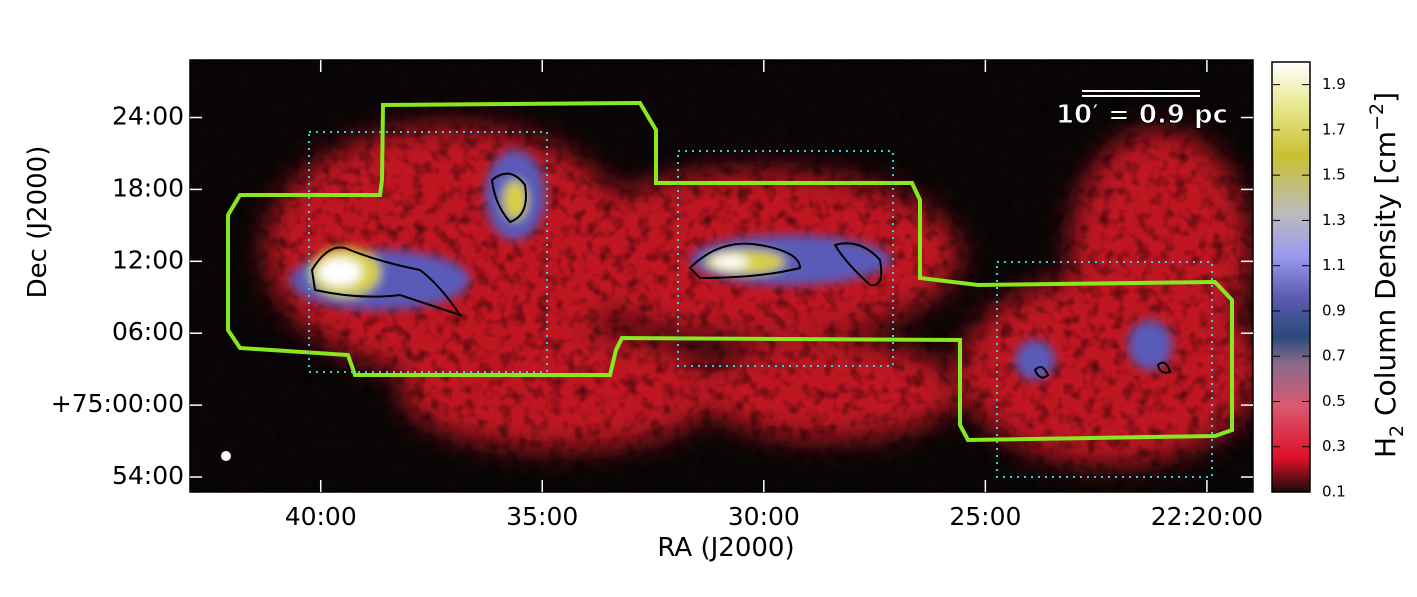  What do you see at coordinates (985, 516) in the screenshot?
I see `x-tick-label: 25:00` at bounding box center [985, 516].